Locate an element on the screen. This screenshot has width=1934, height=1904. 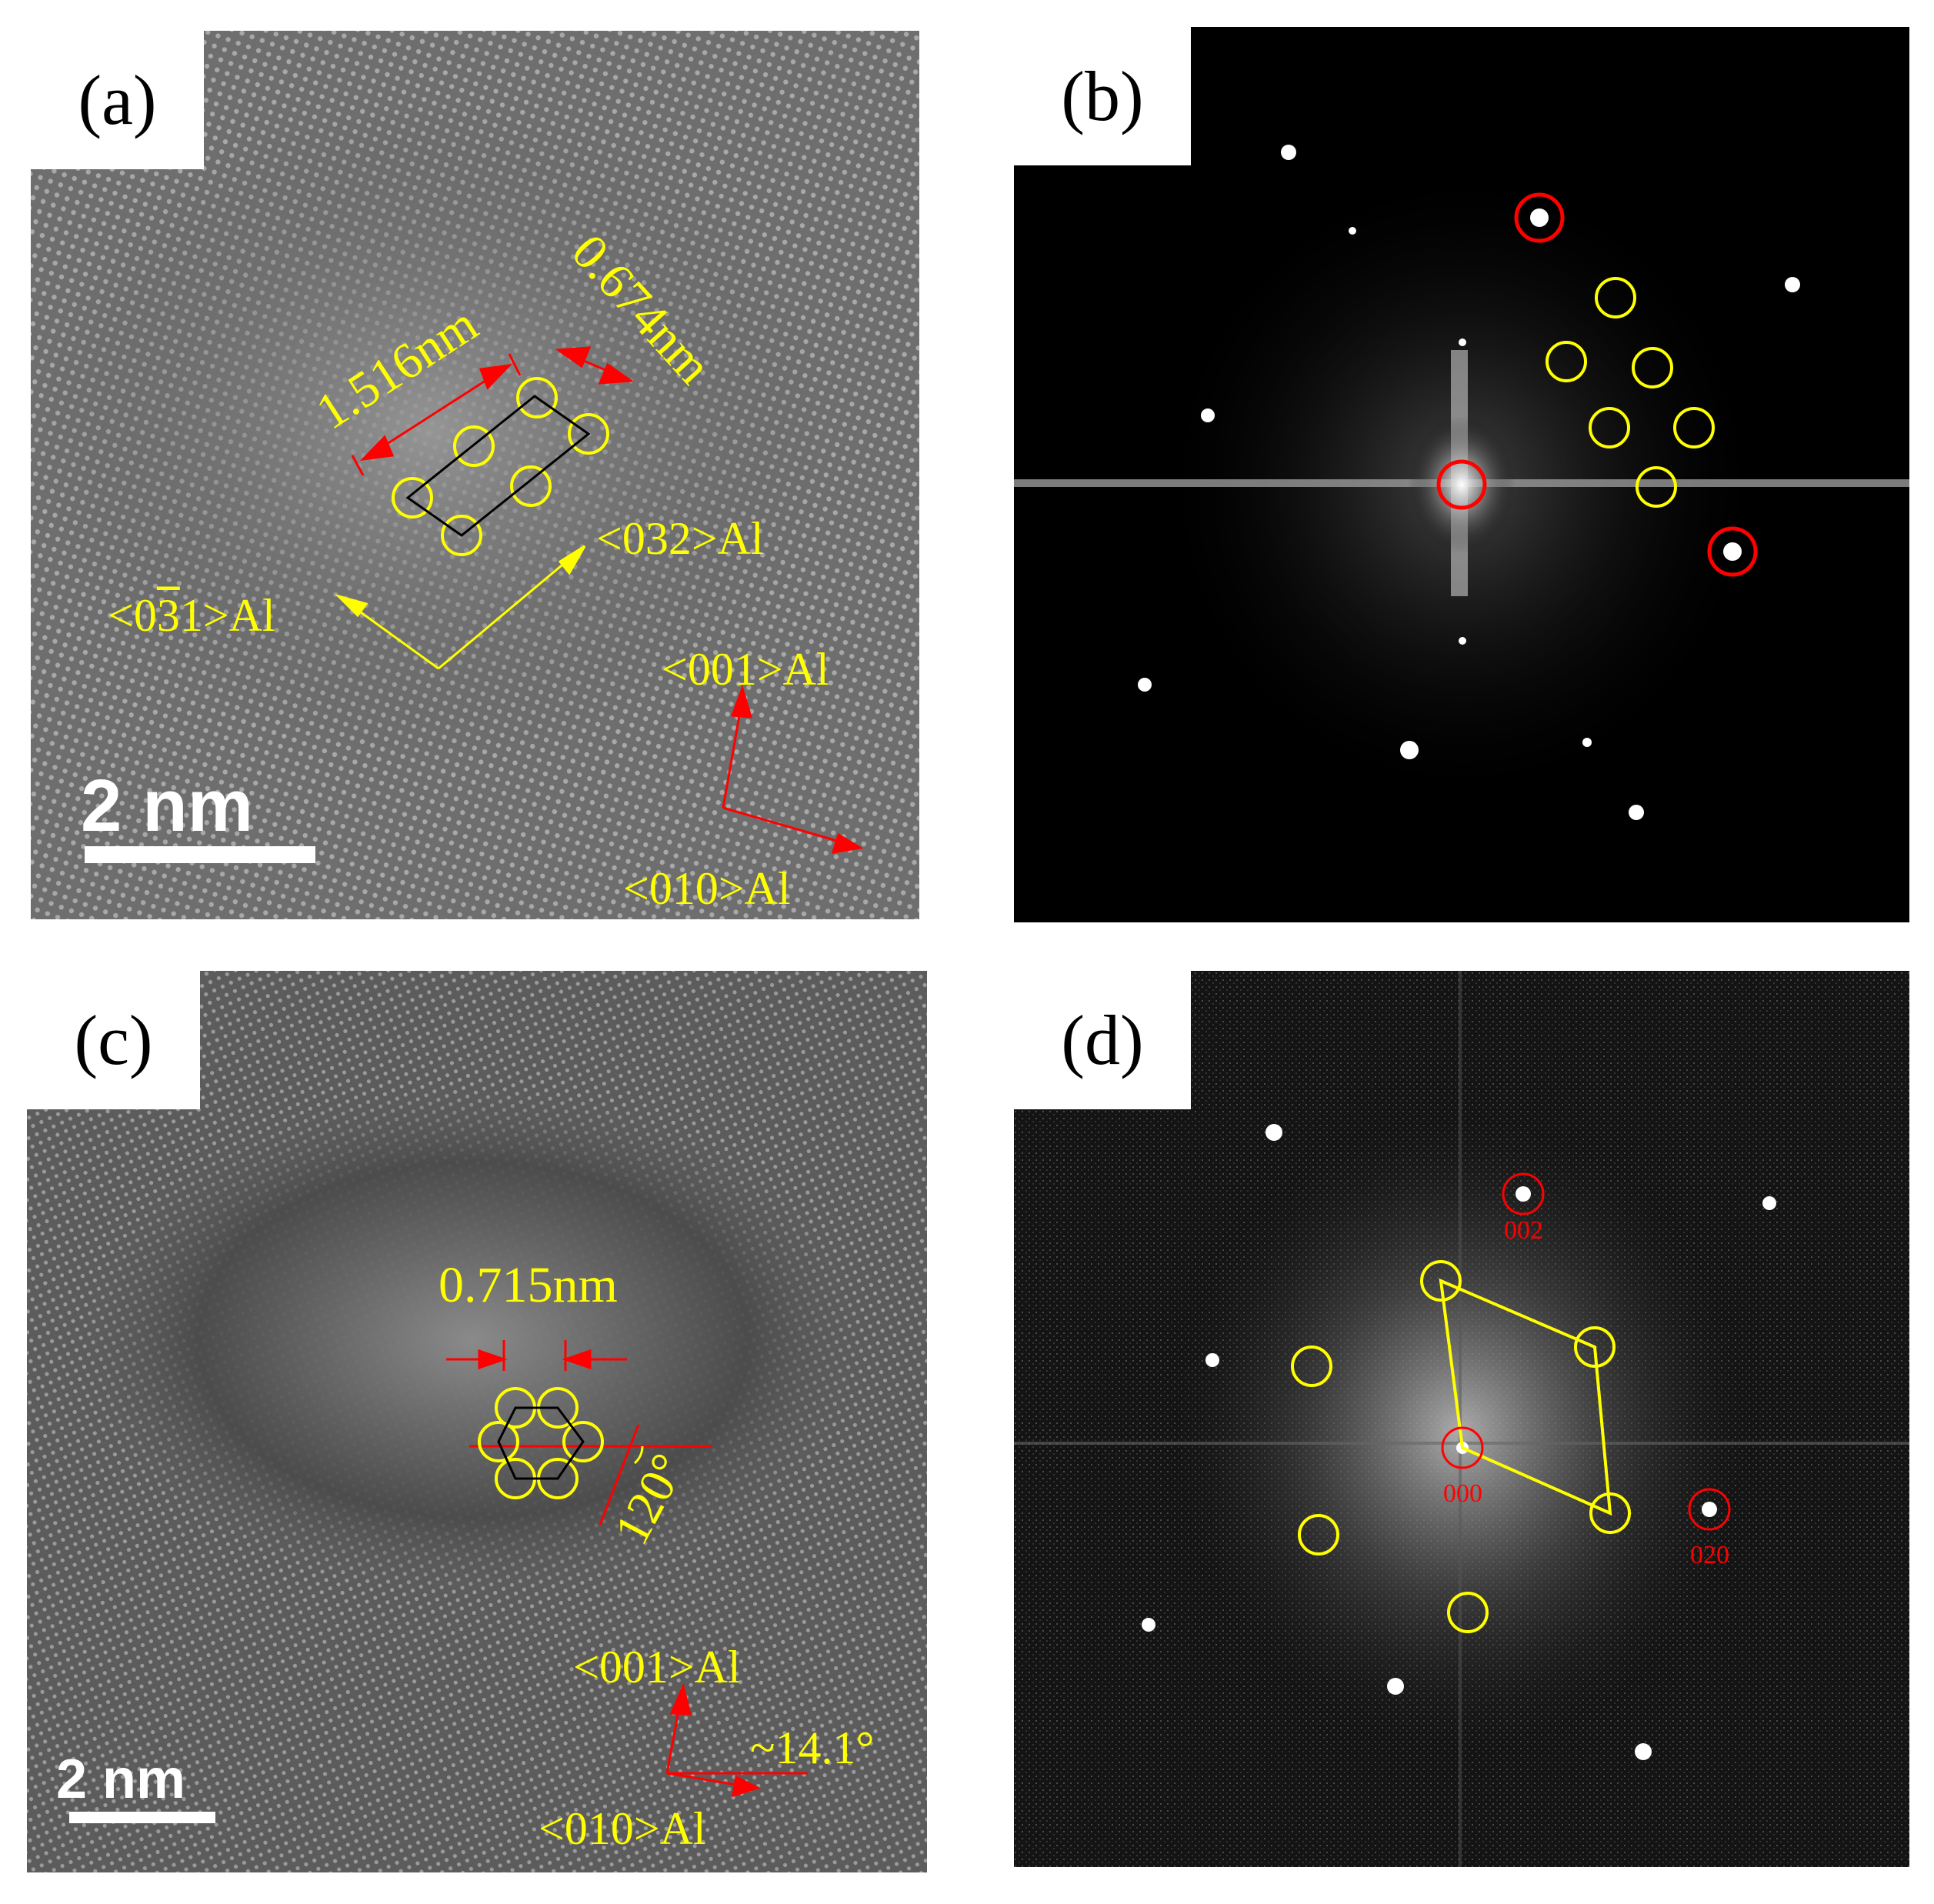
angle-arc is located at coordinates (638, 1455).